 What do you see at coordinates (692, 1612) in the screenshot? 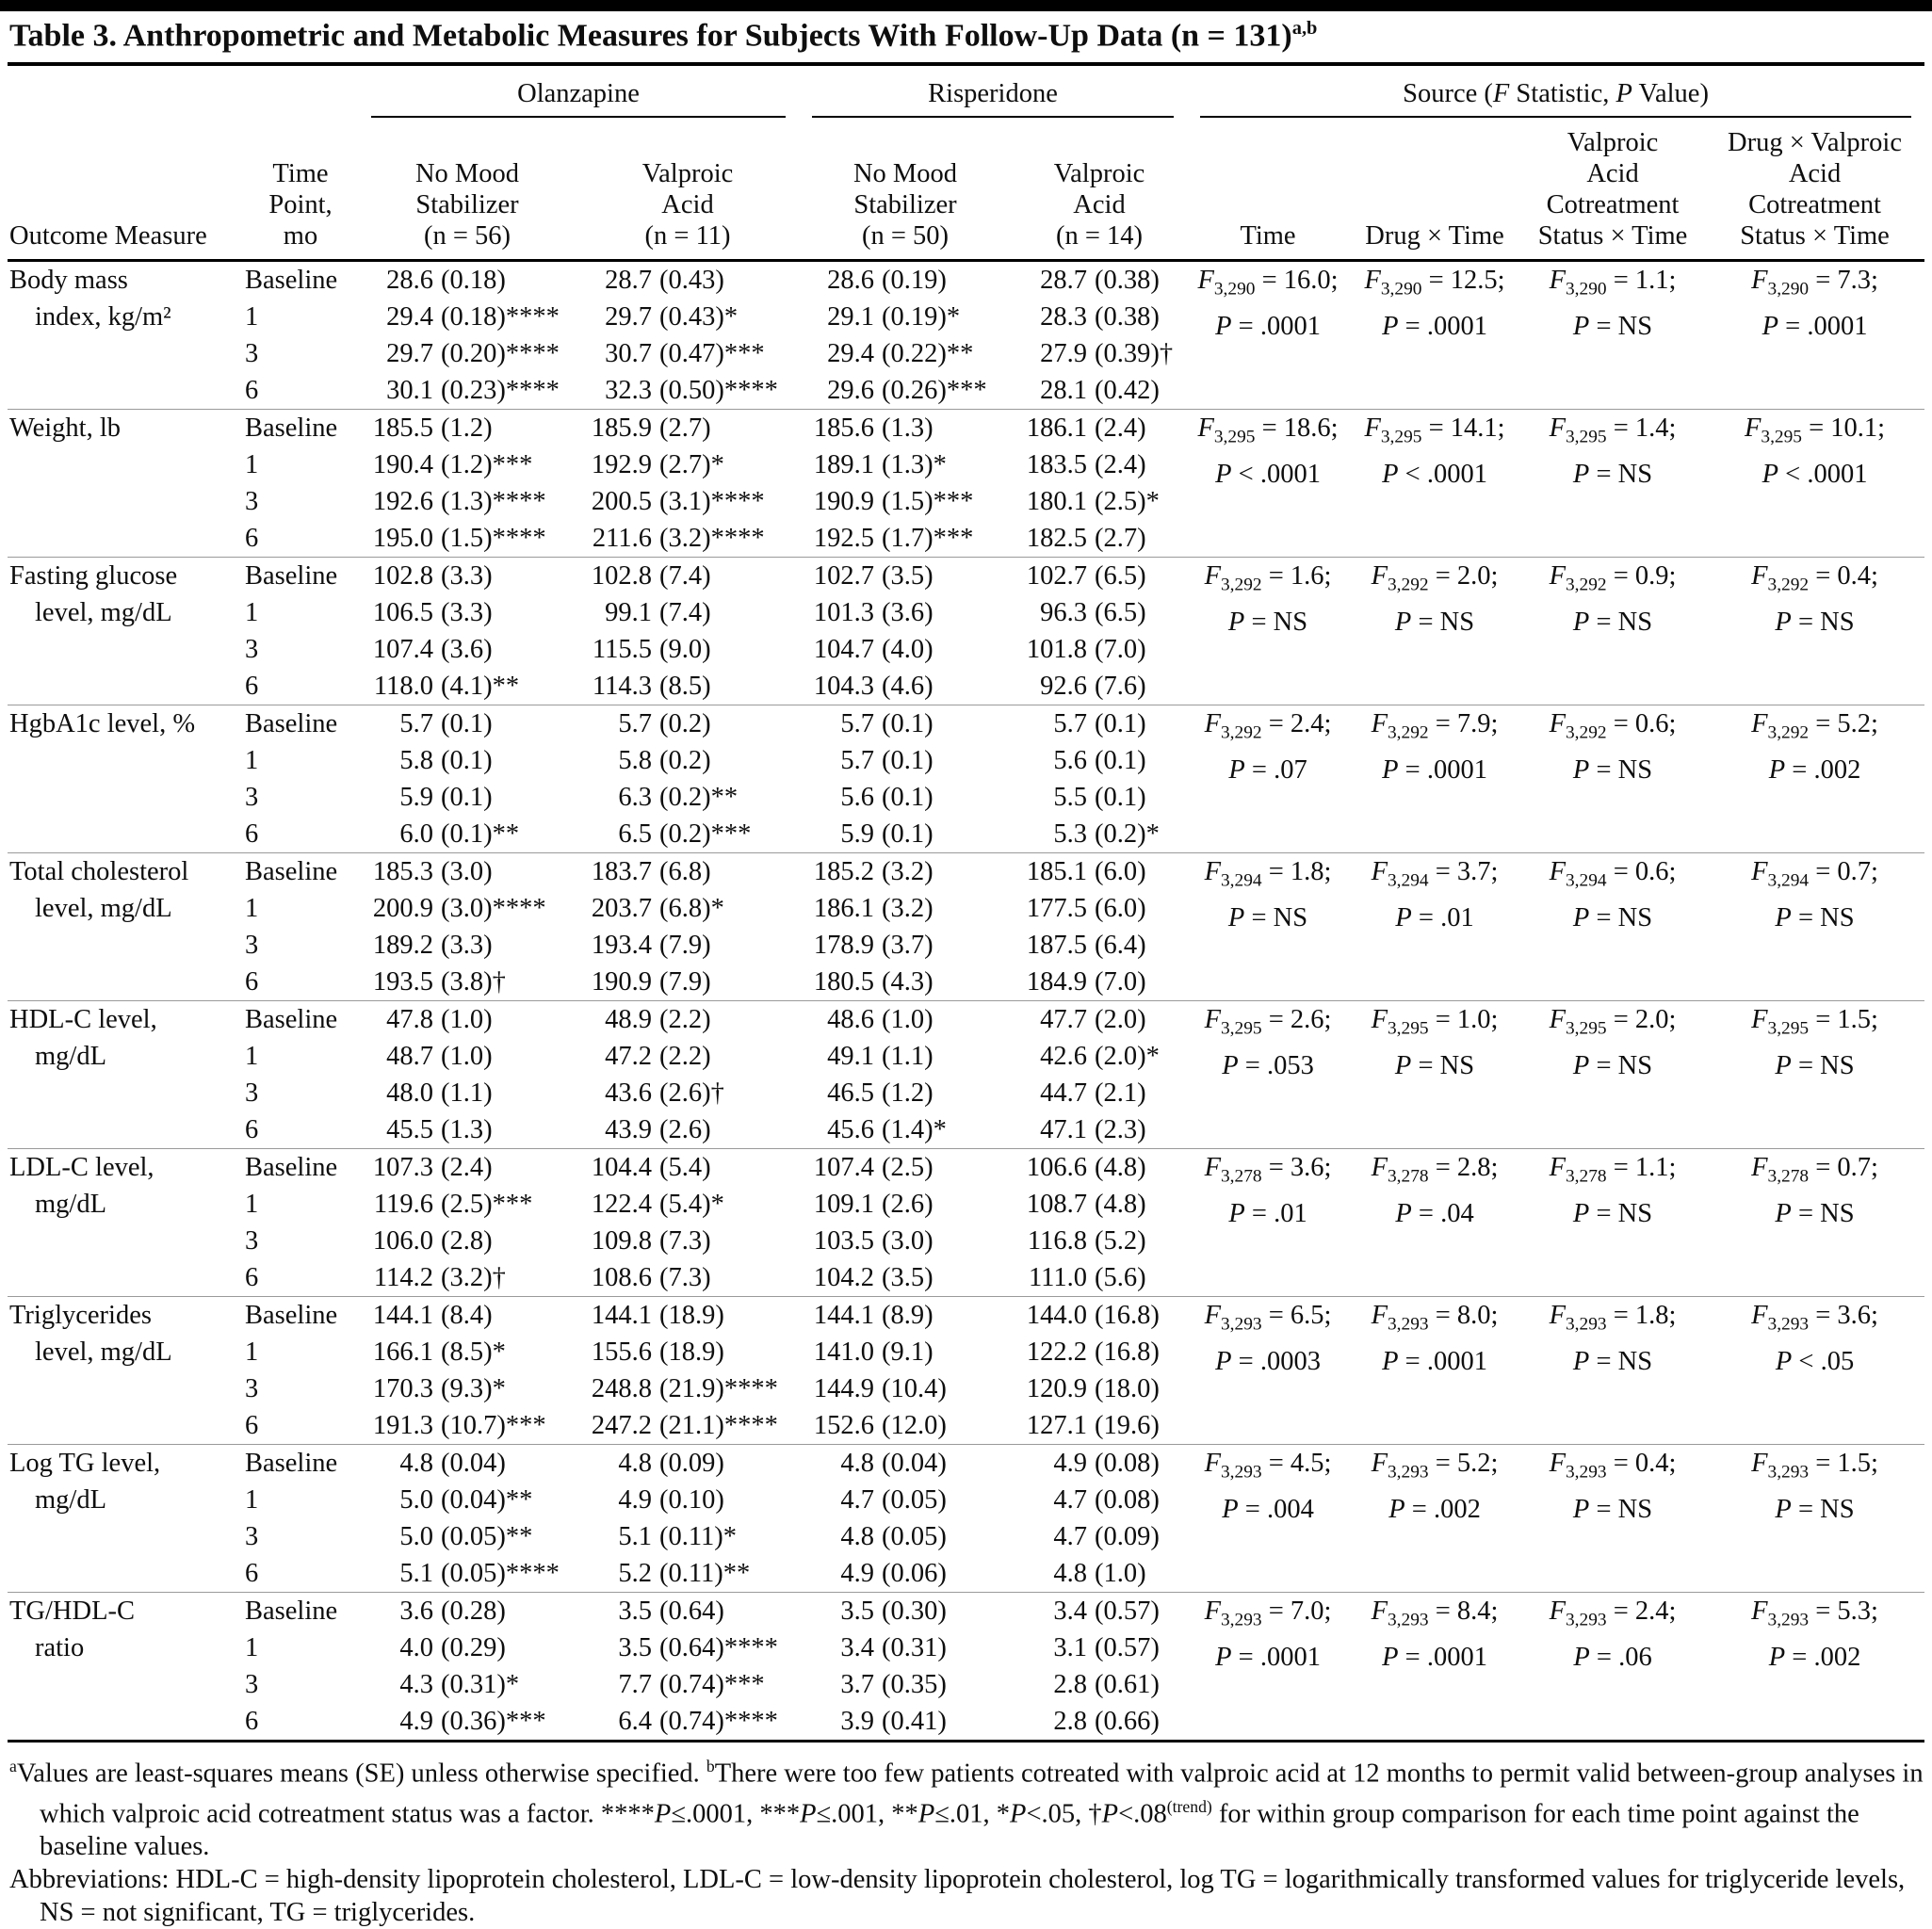
I see `value-se: (0.64)` at bounding box center [692, 1612].